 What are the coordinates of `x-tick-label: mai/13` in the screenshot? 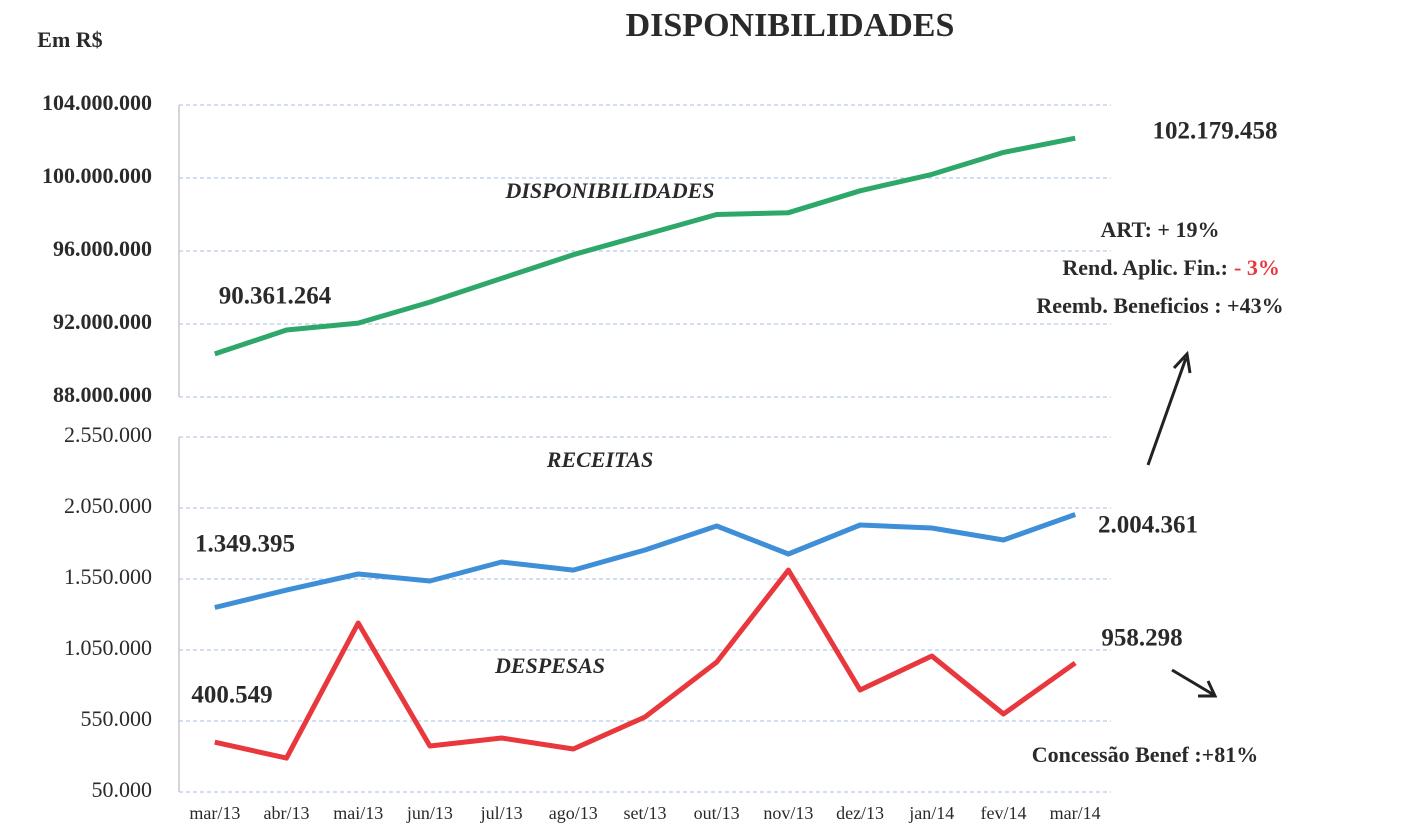 It's located at (358, 813).